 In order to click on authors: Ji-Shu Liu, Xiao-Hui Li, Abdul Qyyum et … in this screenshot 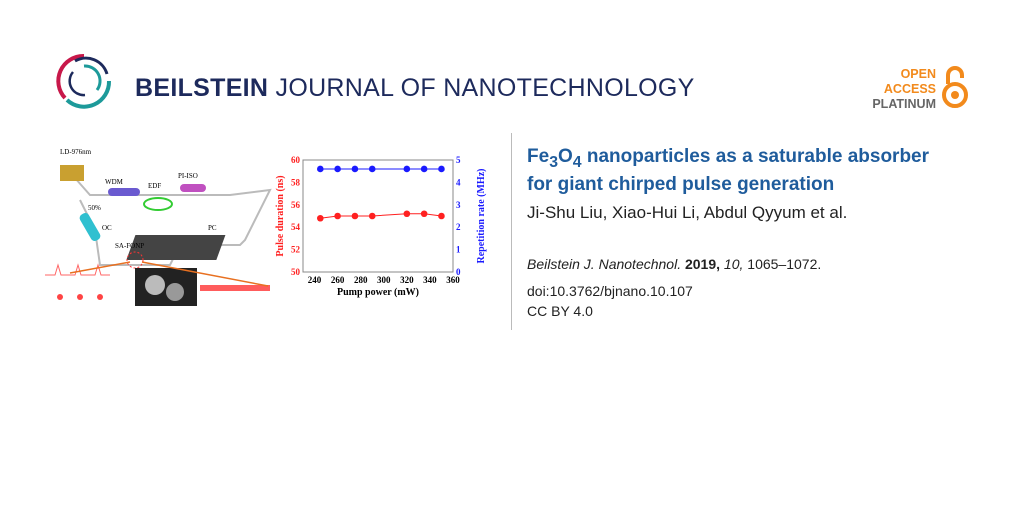, I will do `click(687, 212)`.